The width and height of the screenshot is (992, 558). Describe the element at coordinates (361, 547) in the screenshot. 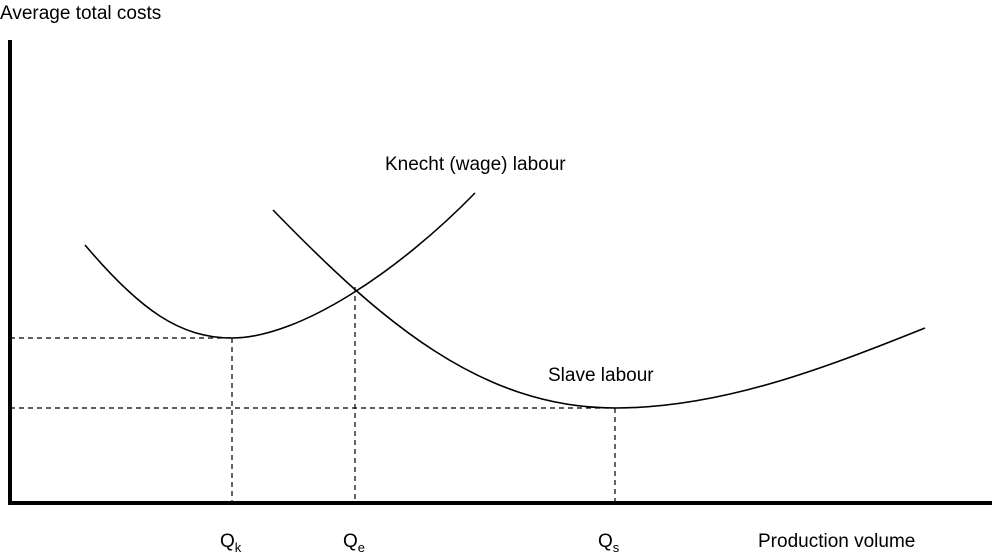

I see `point-sub: e` at that location.